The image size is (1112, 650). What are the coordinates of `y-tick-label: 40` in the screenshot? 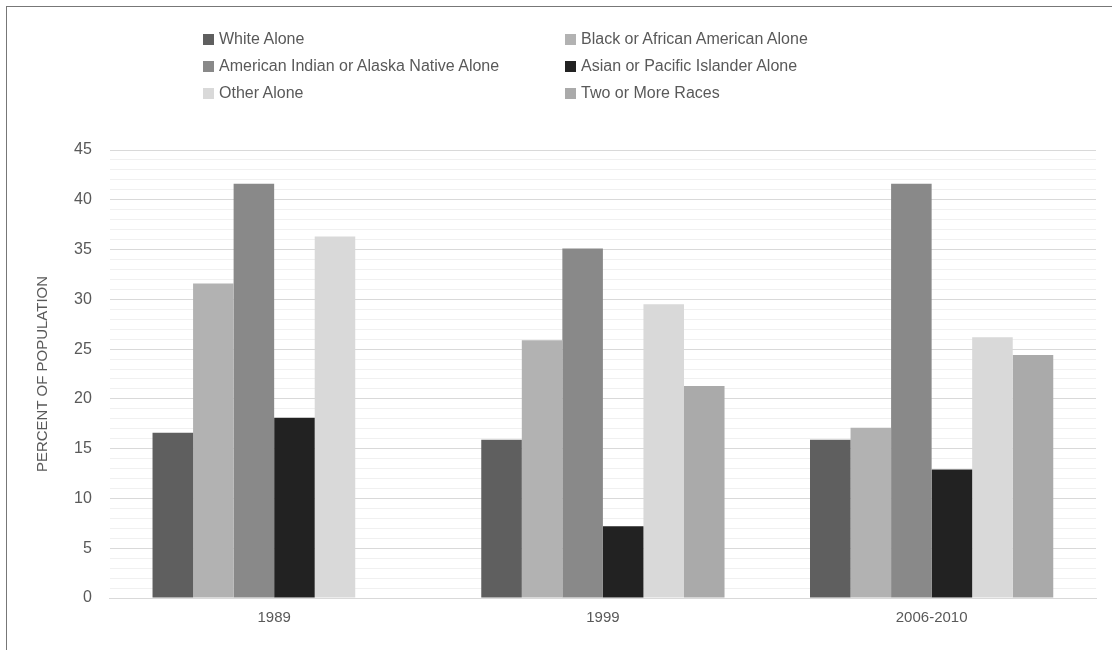 It's located at (83, 199).